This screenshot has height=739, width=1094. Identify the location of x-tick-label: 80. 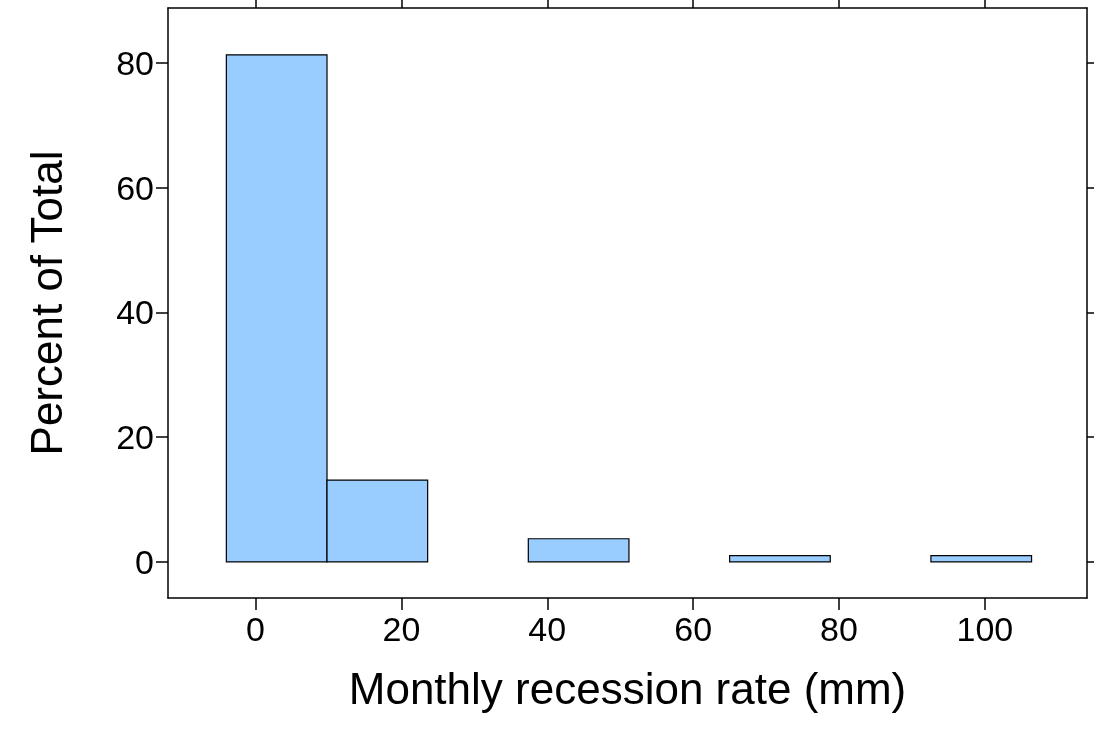
(839, 629).